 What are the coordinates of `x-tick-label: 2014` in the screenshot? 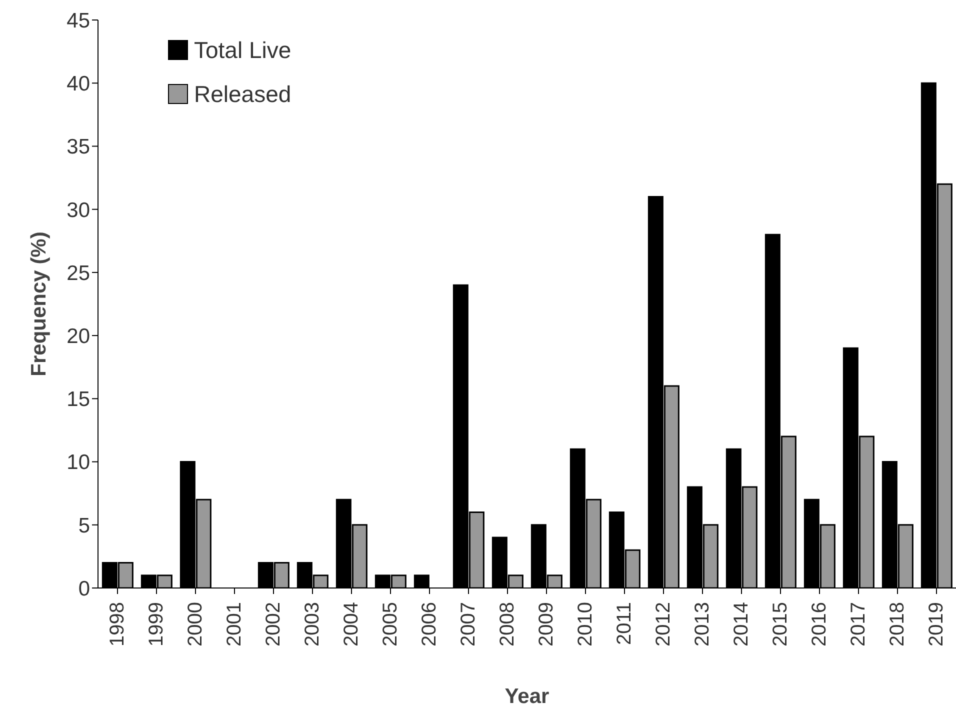 It's located at (741, 624).